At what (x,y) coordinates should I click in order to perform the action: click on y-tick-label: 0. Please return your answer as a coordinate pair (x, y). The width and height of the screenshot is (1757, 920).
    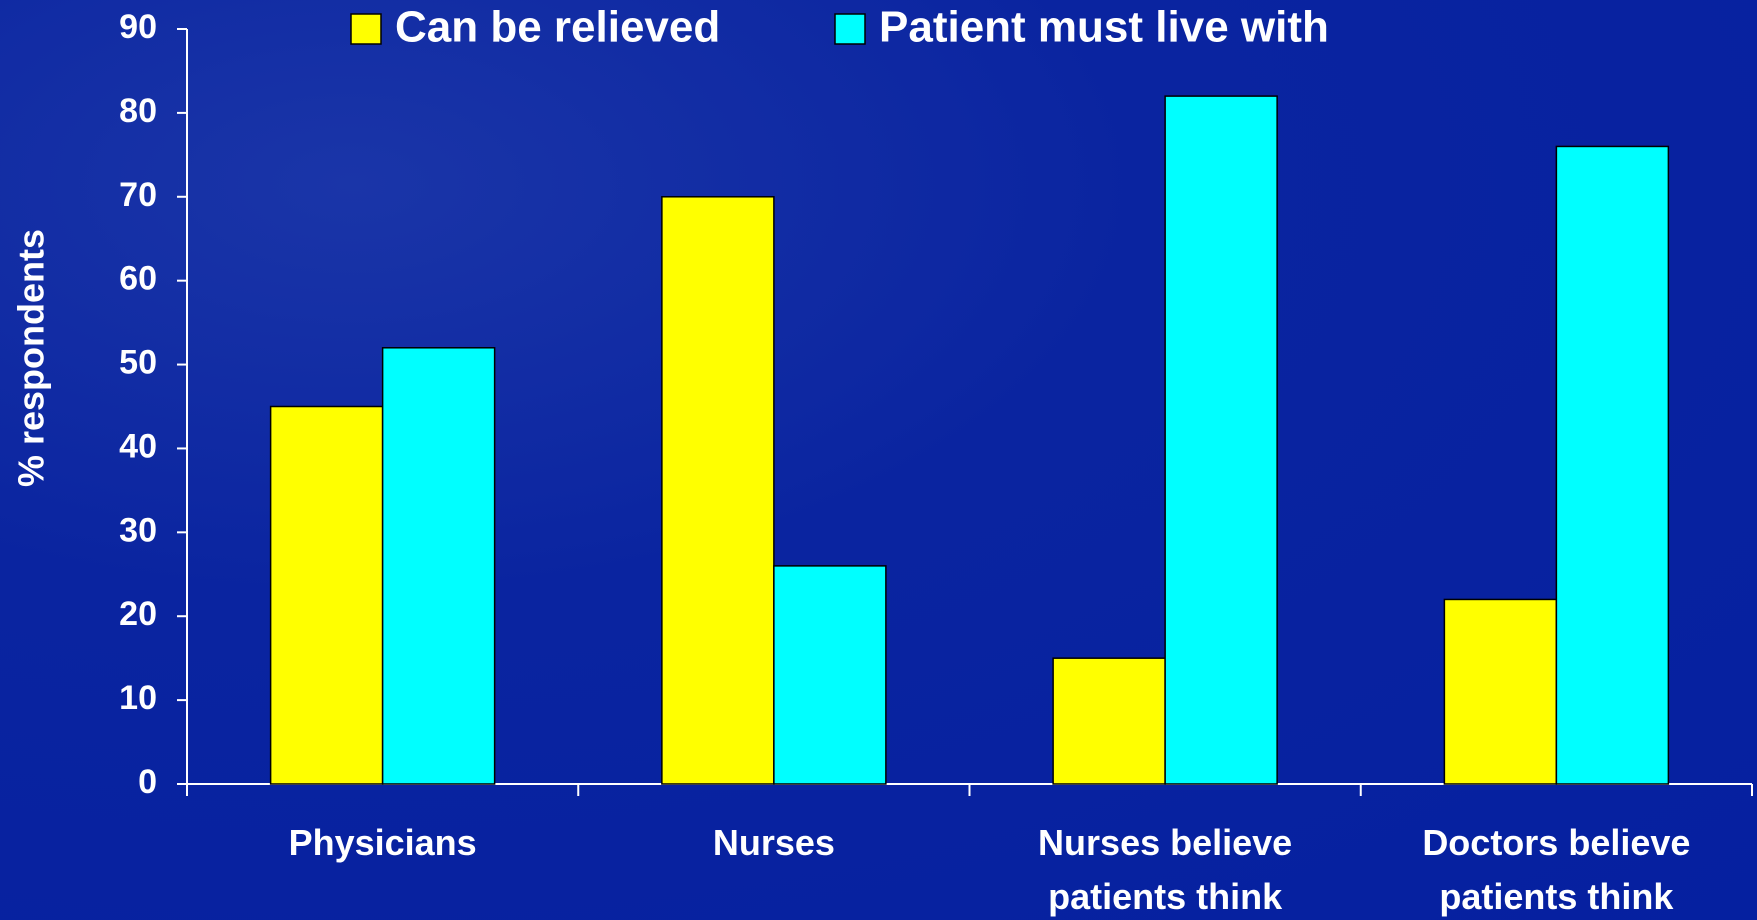
    Looking at the image, I should click on (147, 782).